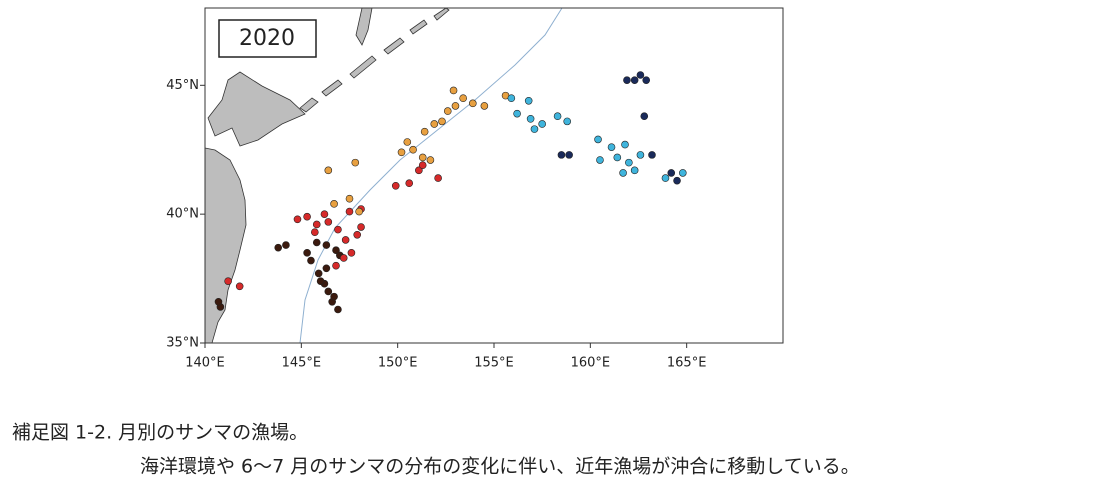 The width and height of the screenshot is (1100, 496). I want to click on year-label: 2020, so click(267, 38).